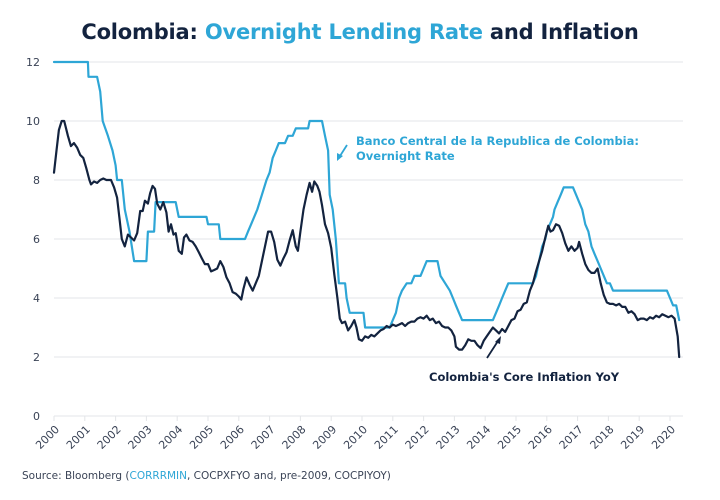  I want to click on inflation-arrow-icon, so click(492, 349).